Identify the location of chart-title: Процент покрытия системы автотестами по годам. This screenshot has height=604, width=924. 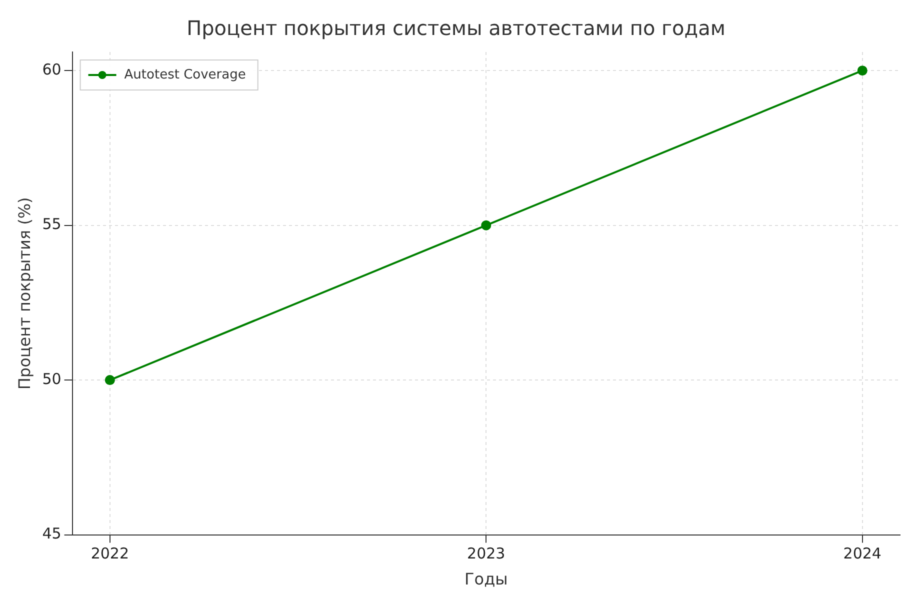
(456, 28).